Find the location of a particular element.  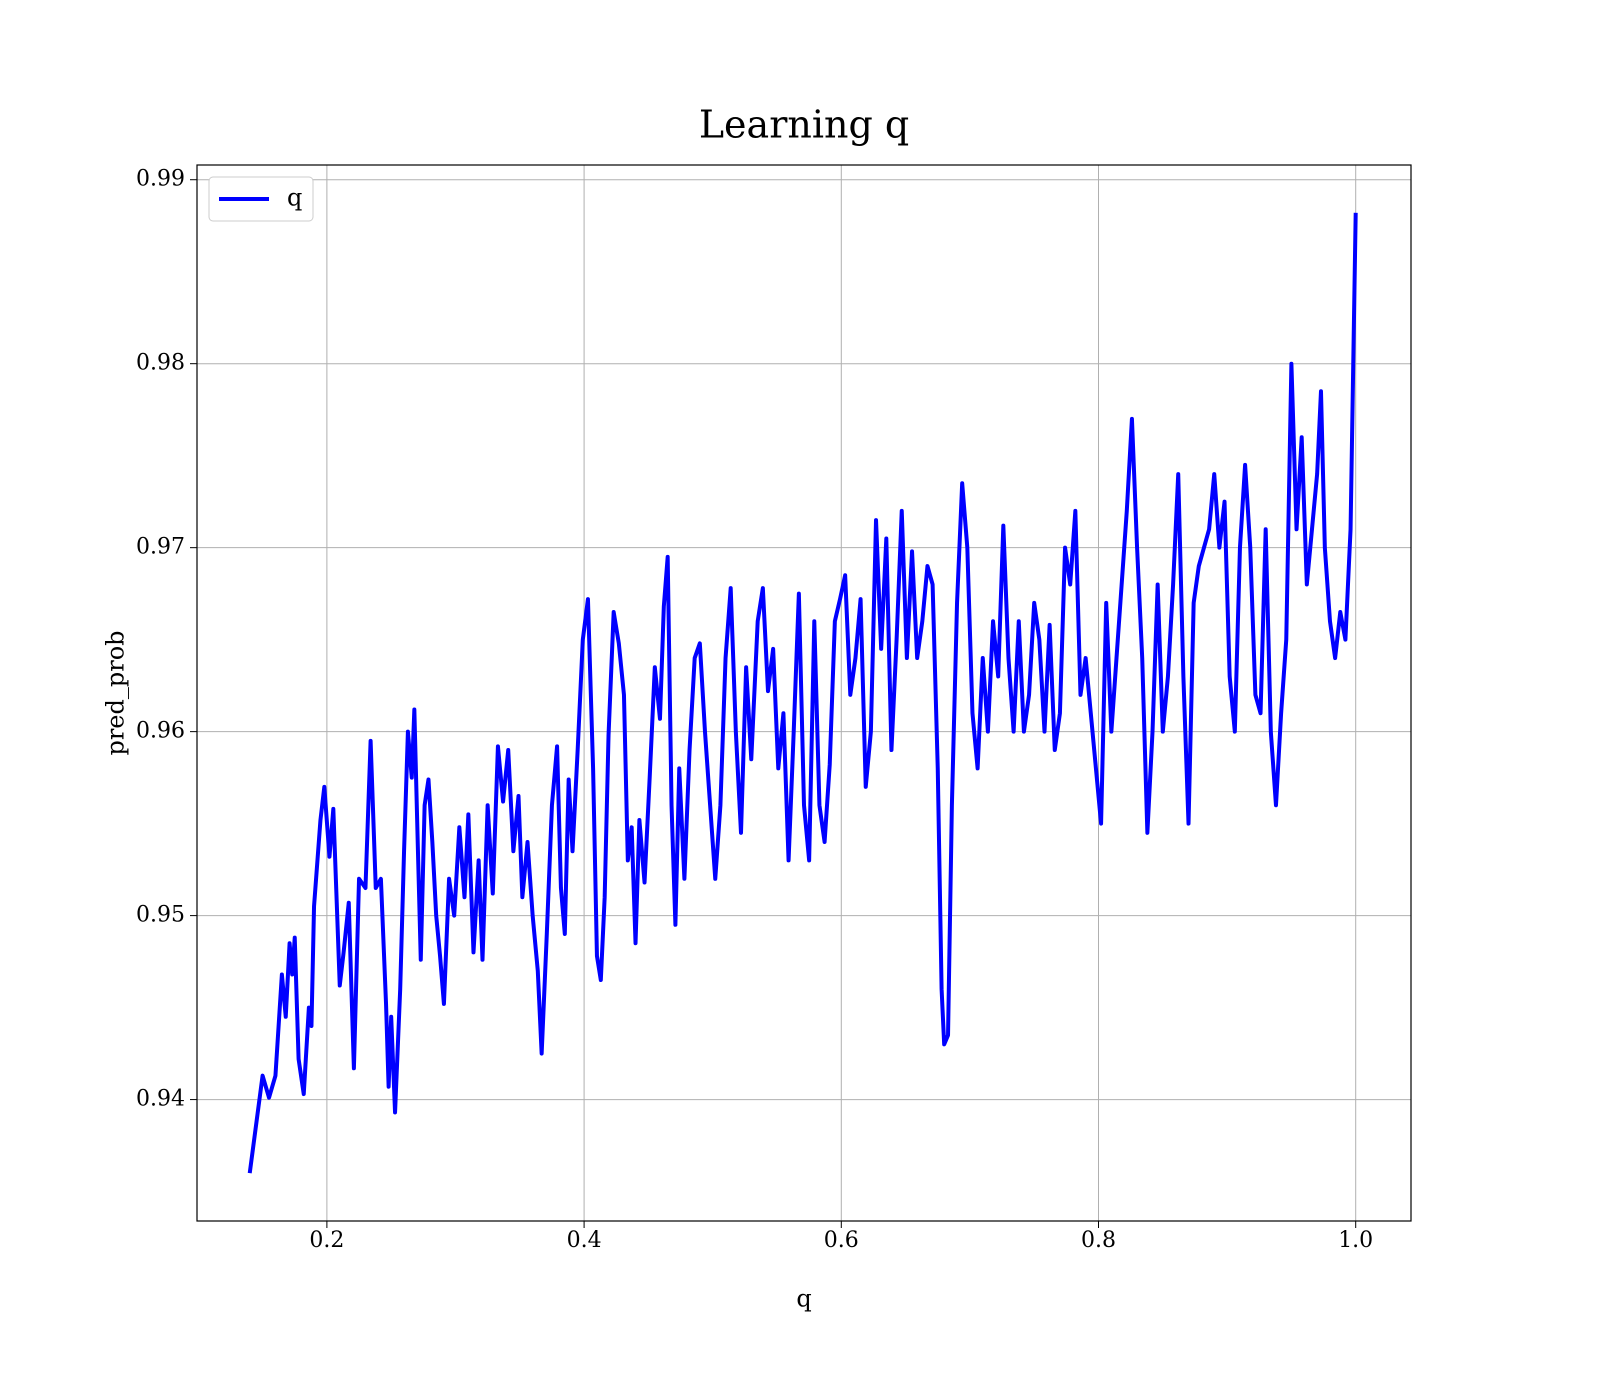

y-tick-label: 0.94 is located at coordinates (160, 1099).